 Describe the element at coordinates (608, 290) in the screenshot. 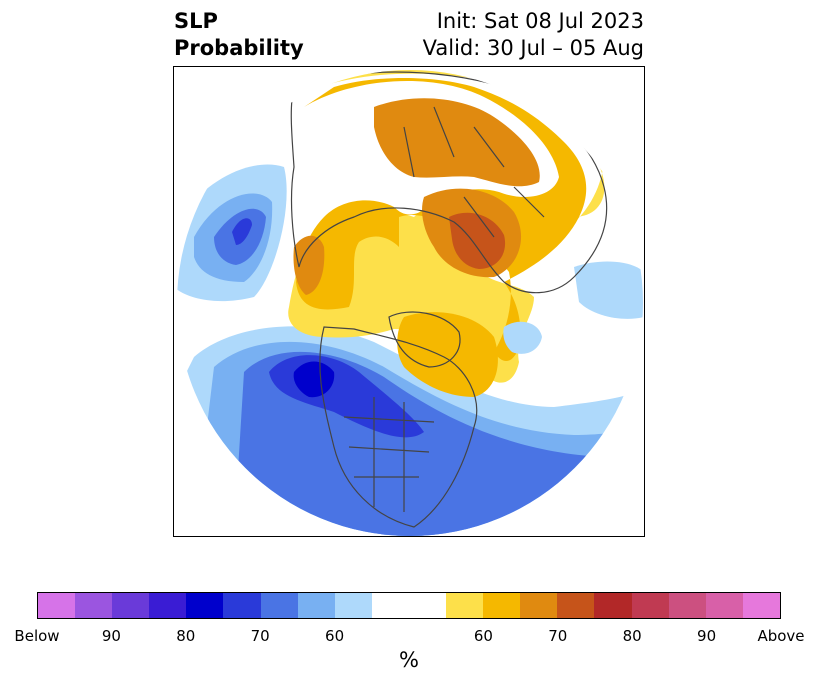

I see `blue-region-europe` at that location.